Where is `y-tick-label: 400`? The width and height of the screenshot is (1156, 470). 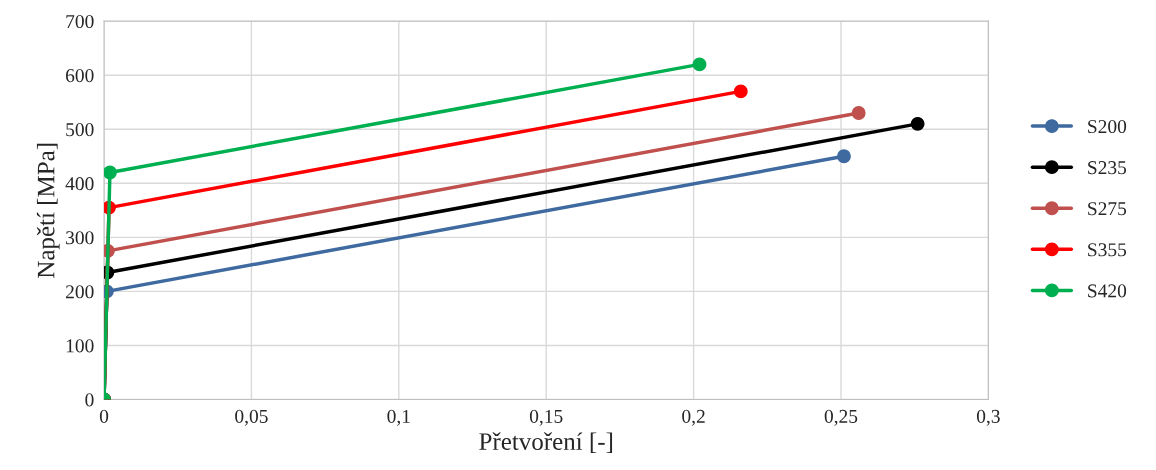
y-tick-label: 400 is located at coordinates (79, 184).